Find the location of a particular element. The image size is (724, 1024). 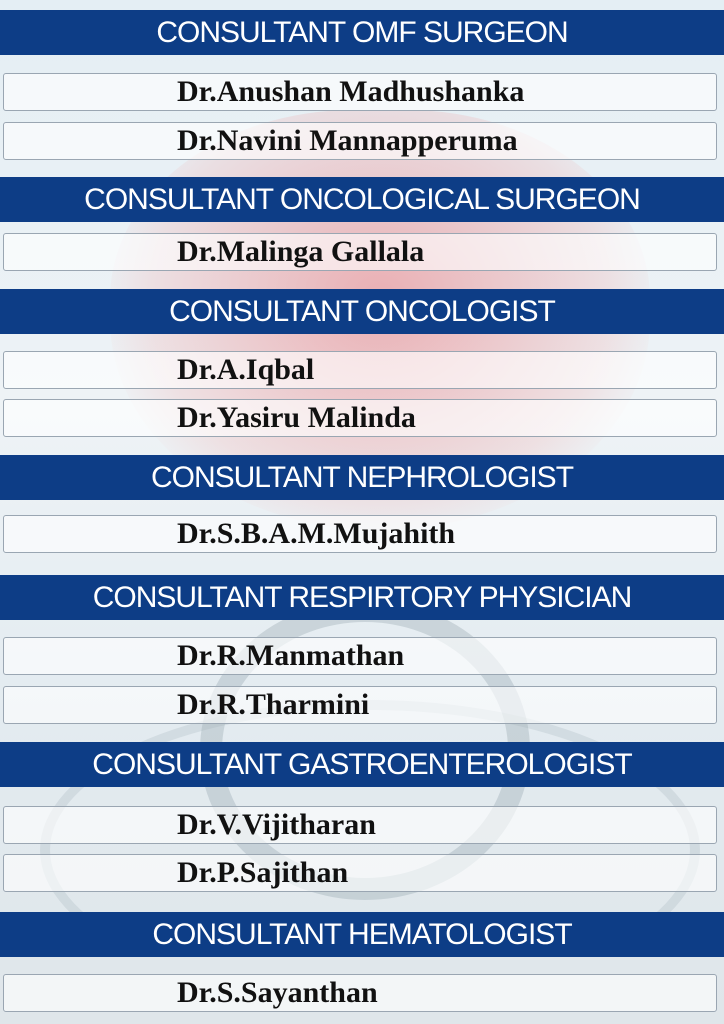

section-title: CONSULTANT NEPHROLOGIST is located at coordinates (362, 477).